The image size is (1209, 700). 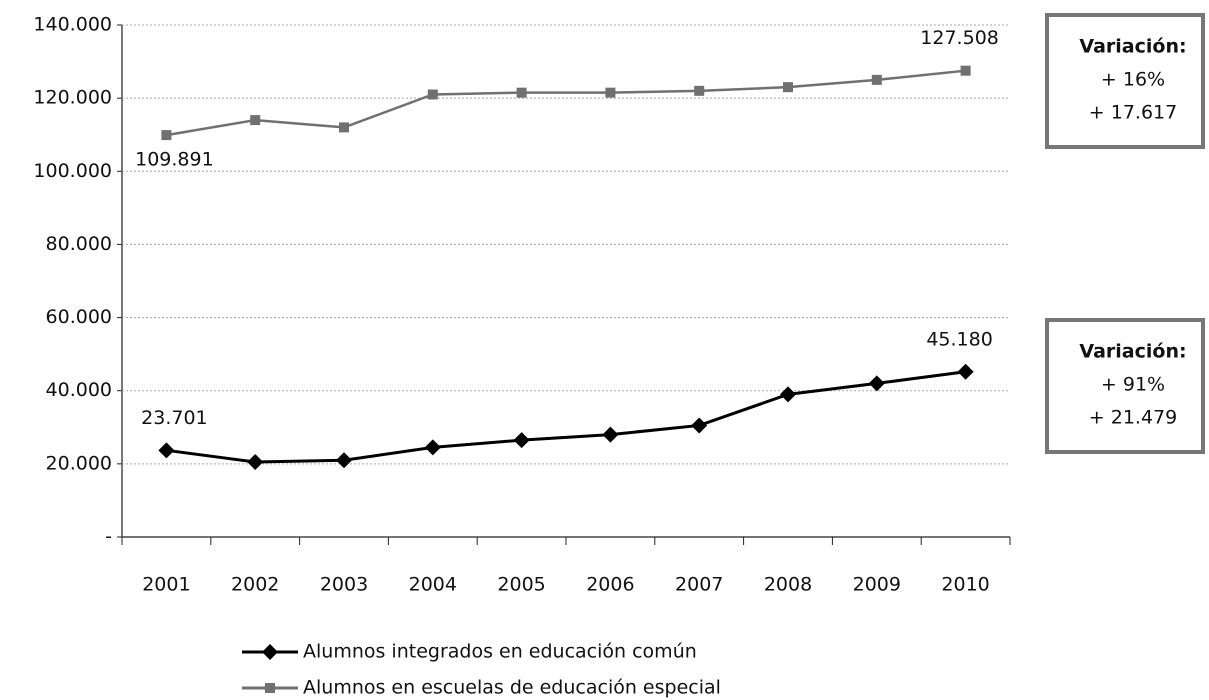 What do you see at coordinates (174, 418) in the screenshot?
I see `data-label: 23.701` at bounding box center [174, 418].